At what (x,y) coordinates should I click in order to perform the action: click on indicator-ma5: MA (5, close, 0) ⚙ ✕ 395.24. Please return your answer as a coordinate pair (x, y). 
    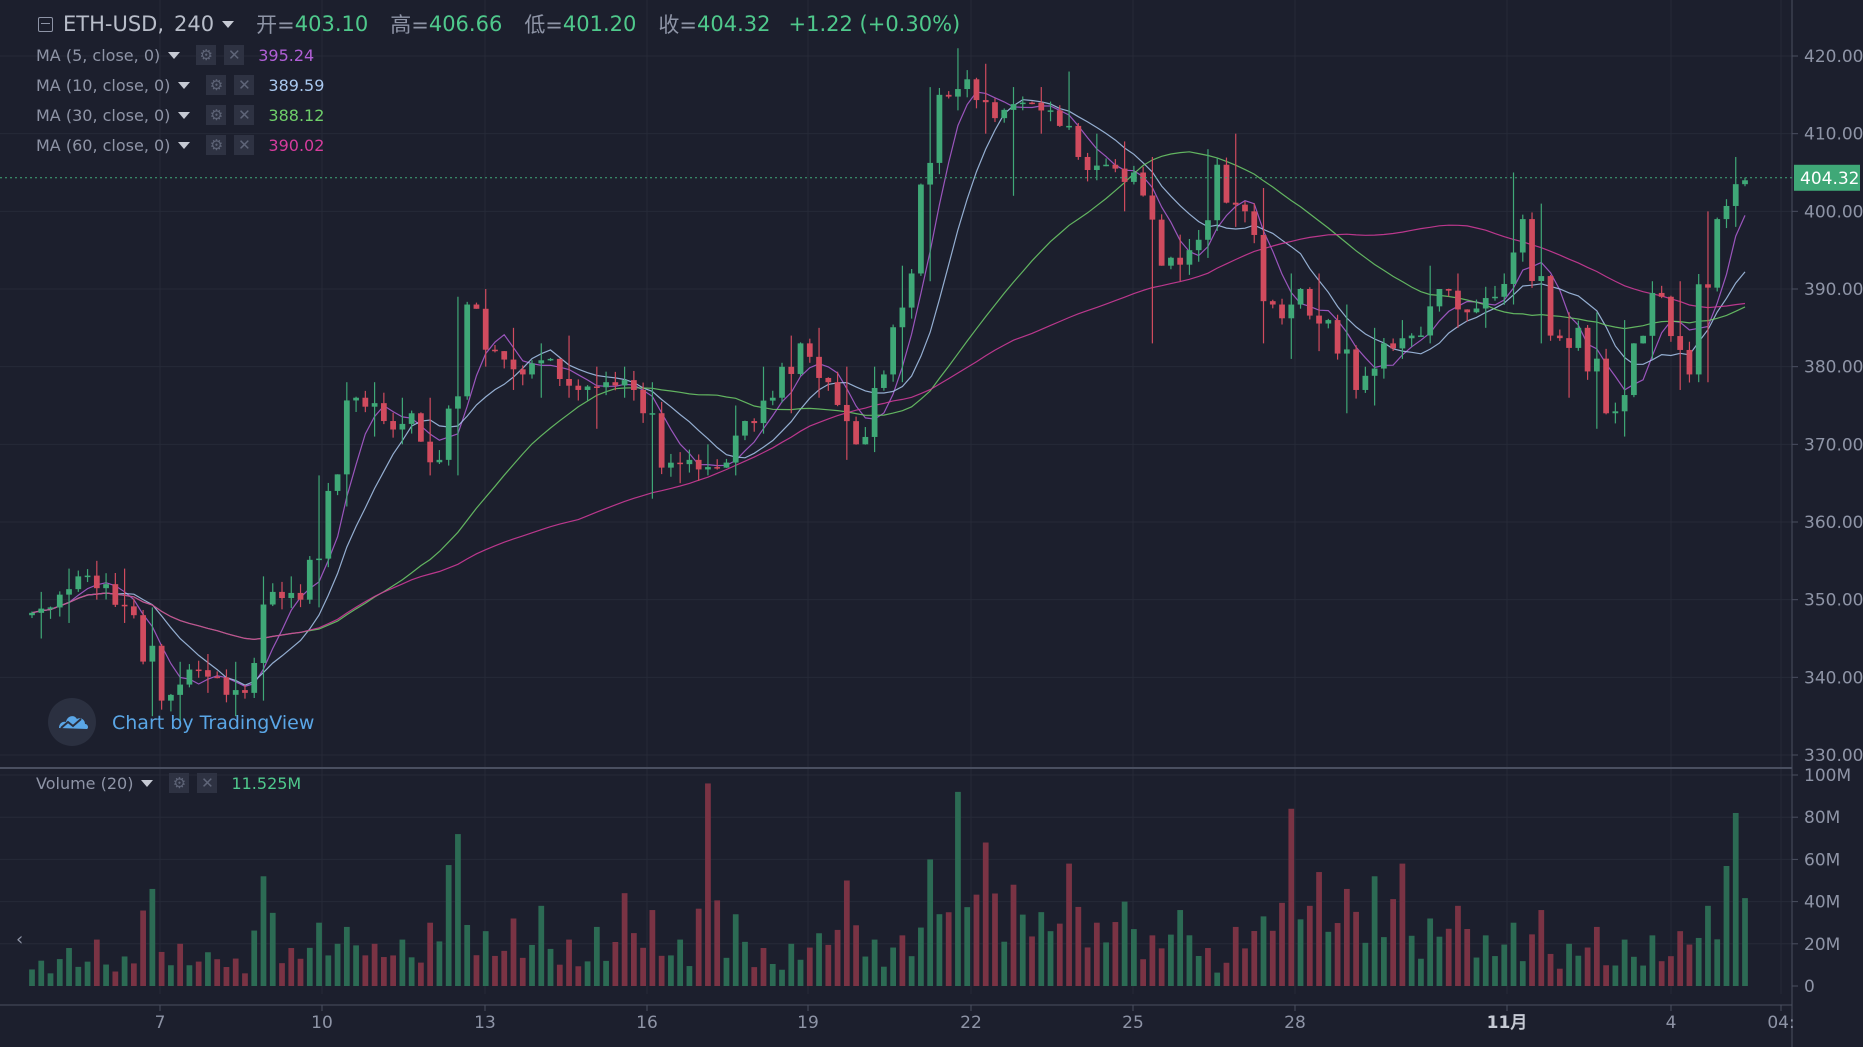
    Looking at the image, I should click on (175, 55).